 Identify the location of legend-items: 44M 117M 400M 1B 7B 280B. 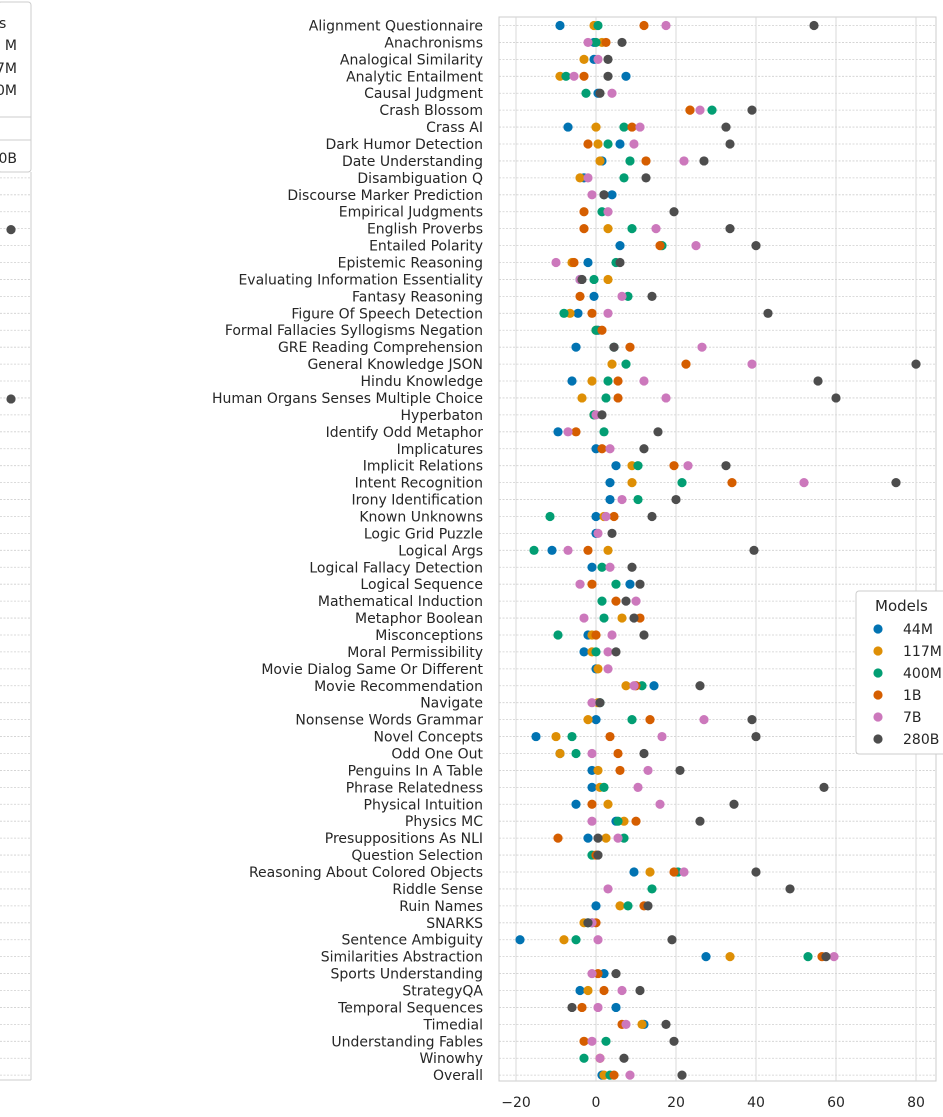
(907, 685).